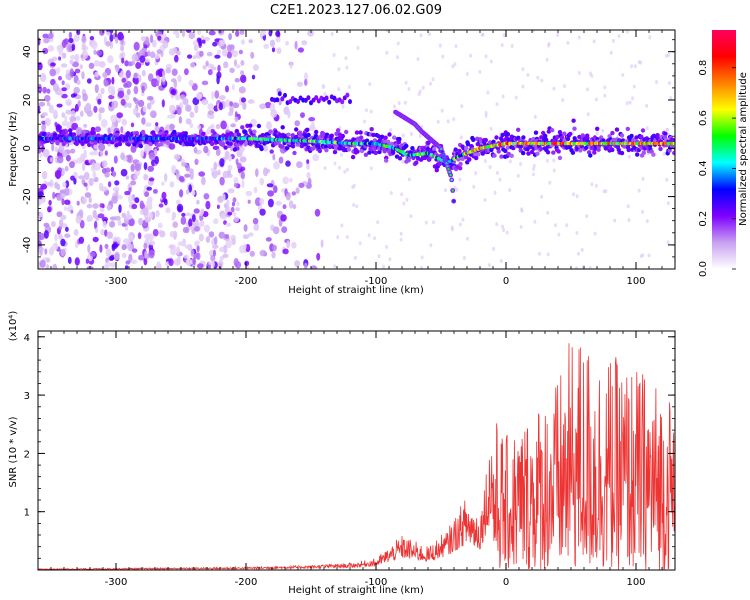 The height and width of the screenshot is (600, 750). I want to click on band-cell, so click(279, 94).